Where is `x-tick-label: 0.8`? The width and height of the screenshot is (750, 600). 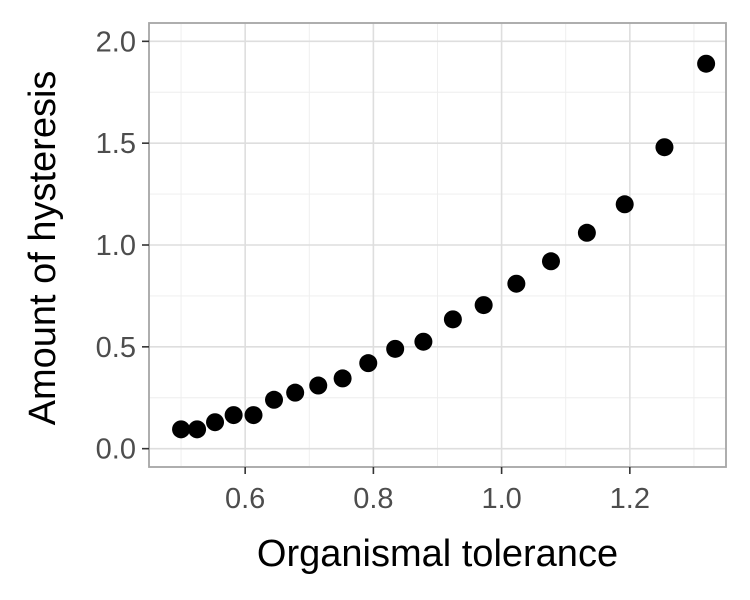
x-tick-label: 0.8 is located at coordinates (373, 499).